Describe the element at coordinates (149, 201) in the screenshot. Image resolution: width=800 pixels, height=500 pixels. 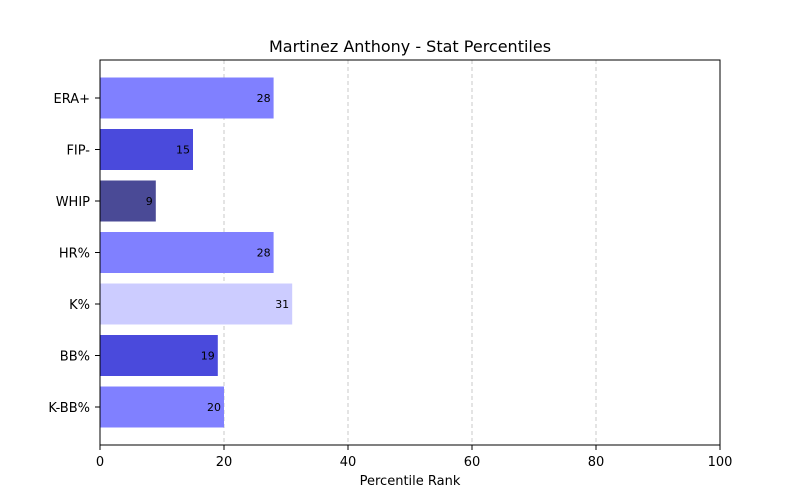
I see `bar-value-label: 9` at that location.